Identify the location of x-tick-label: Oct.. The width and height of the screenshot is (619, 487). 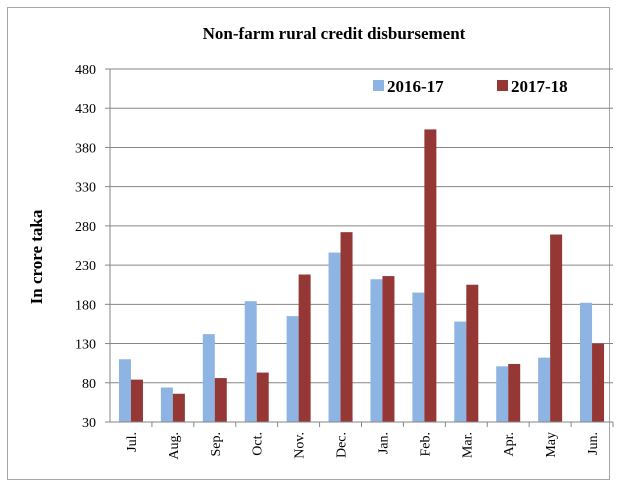
(258, 444).